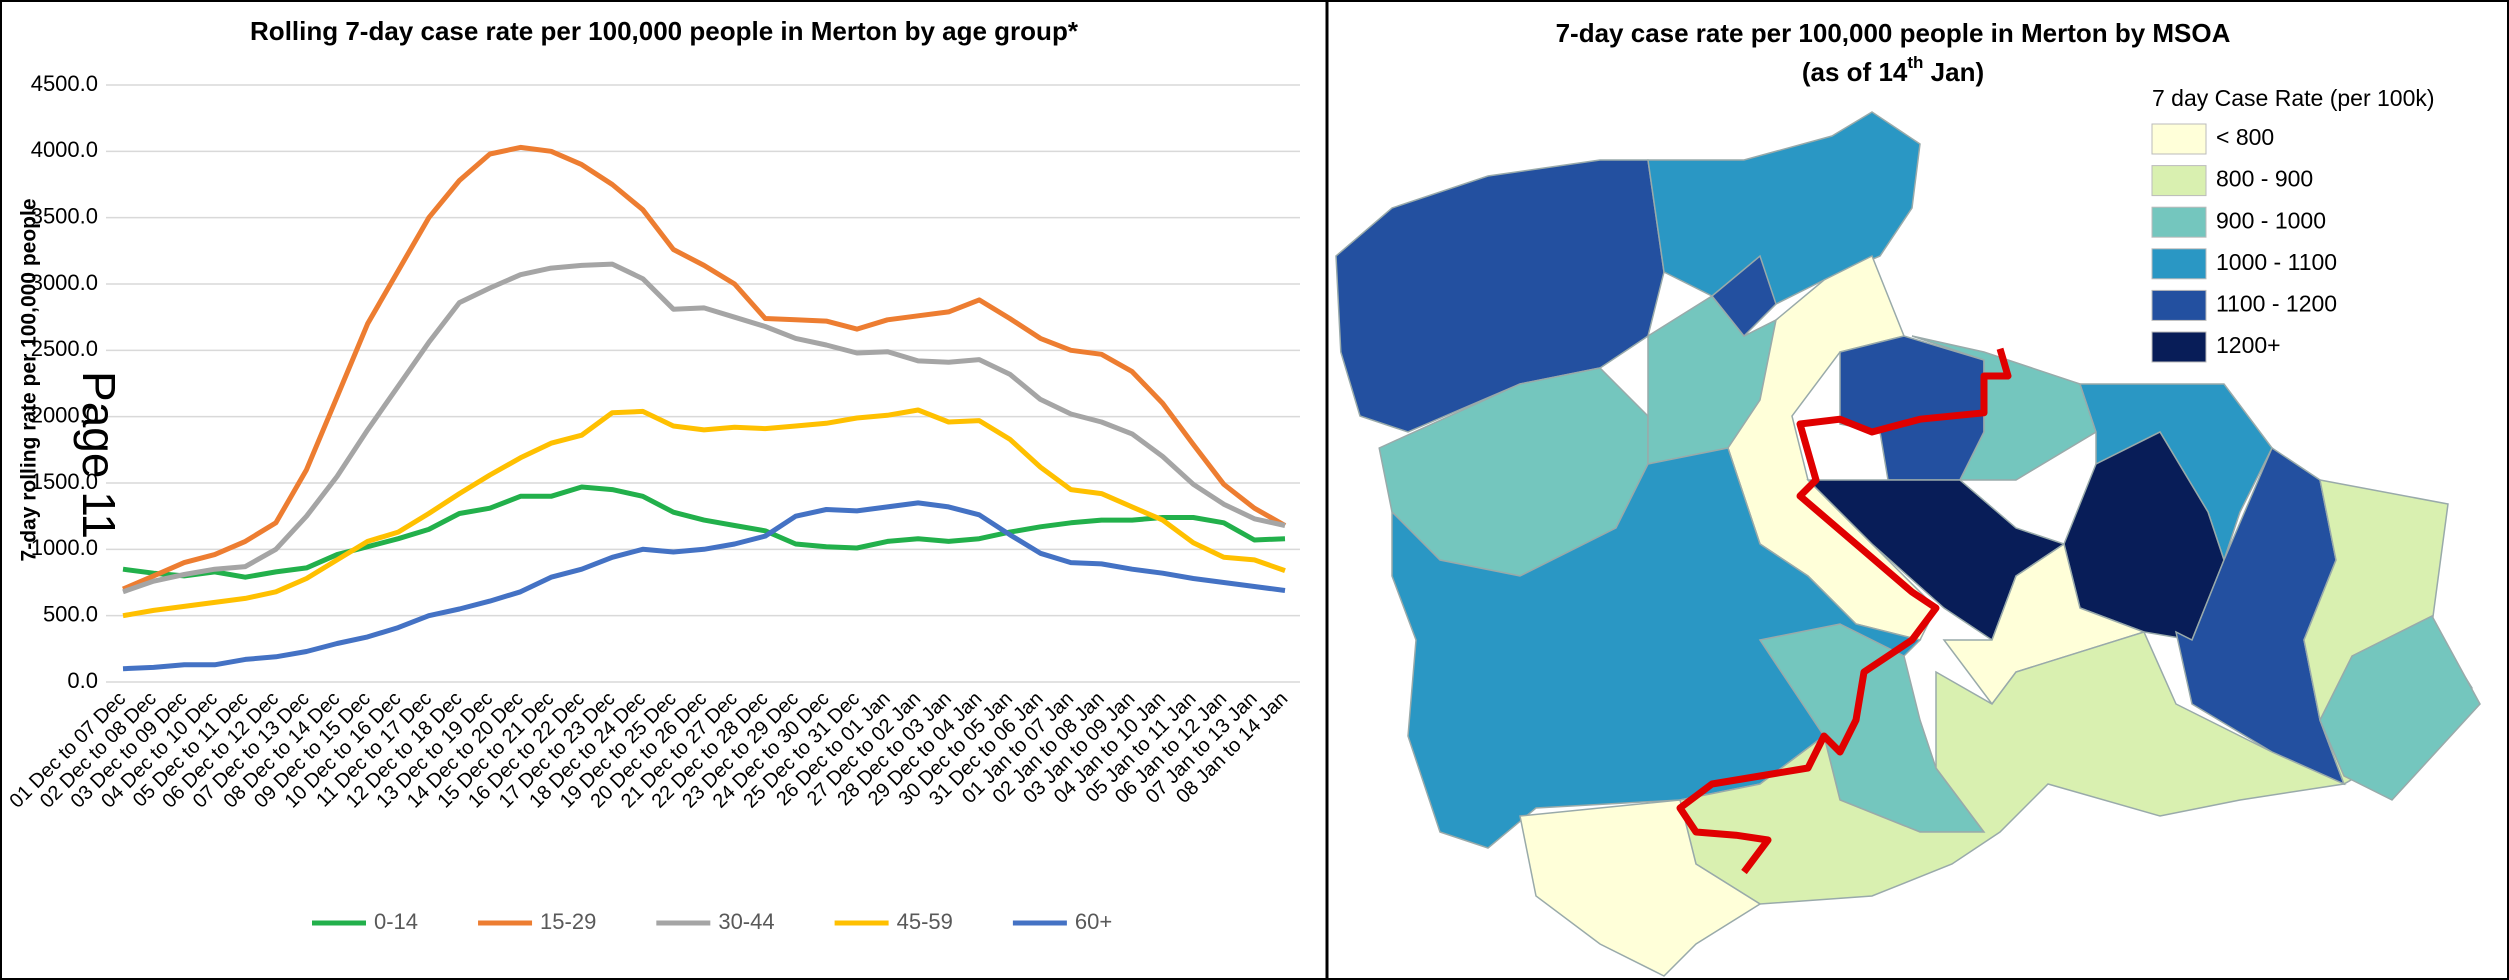  I want to click on watermark: Page 11, so click(99, 455).